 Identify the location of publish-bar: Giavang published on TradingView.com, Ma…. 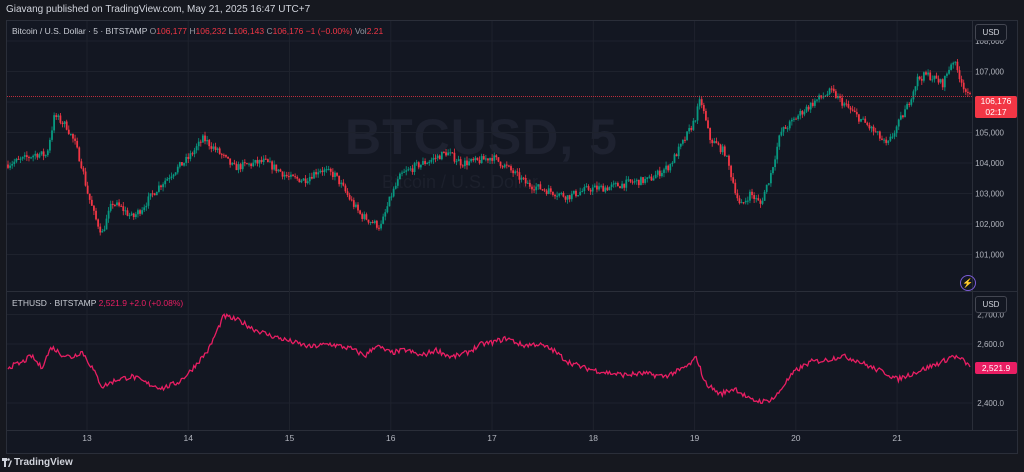
(512, 10).